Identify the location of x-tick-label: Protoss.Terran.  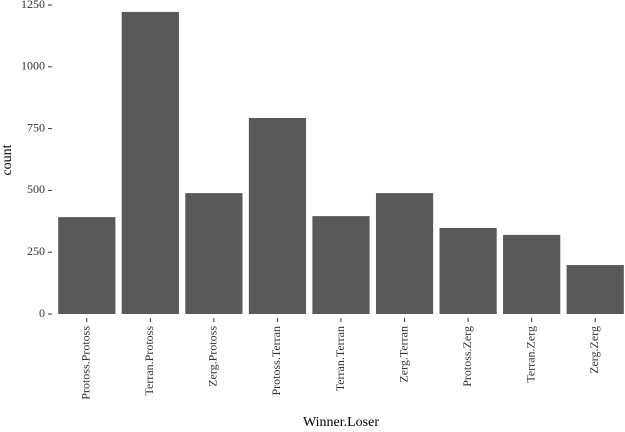
(276, 360).